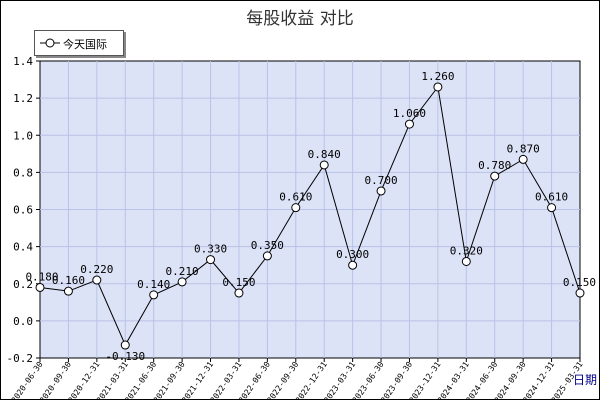 The image size is (600, 400). I want to click on data-label: 0.220, so click(96, 269).